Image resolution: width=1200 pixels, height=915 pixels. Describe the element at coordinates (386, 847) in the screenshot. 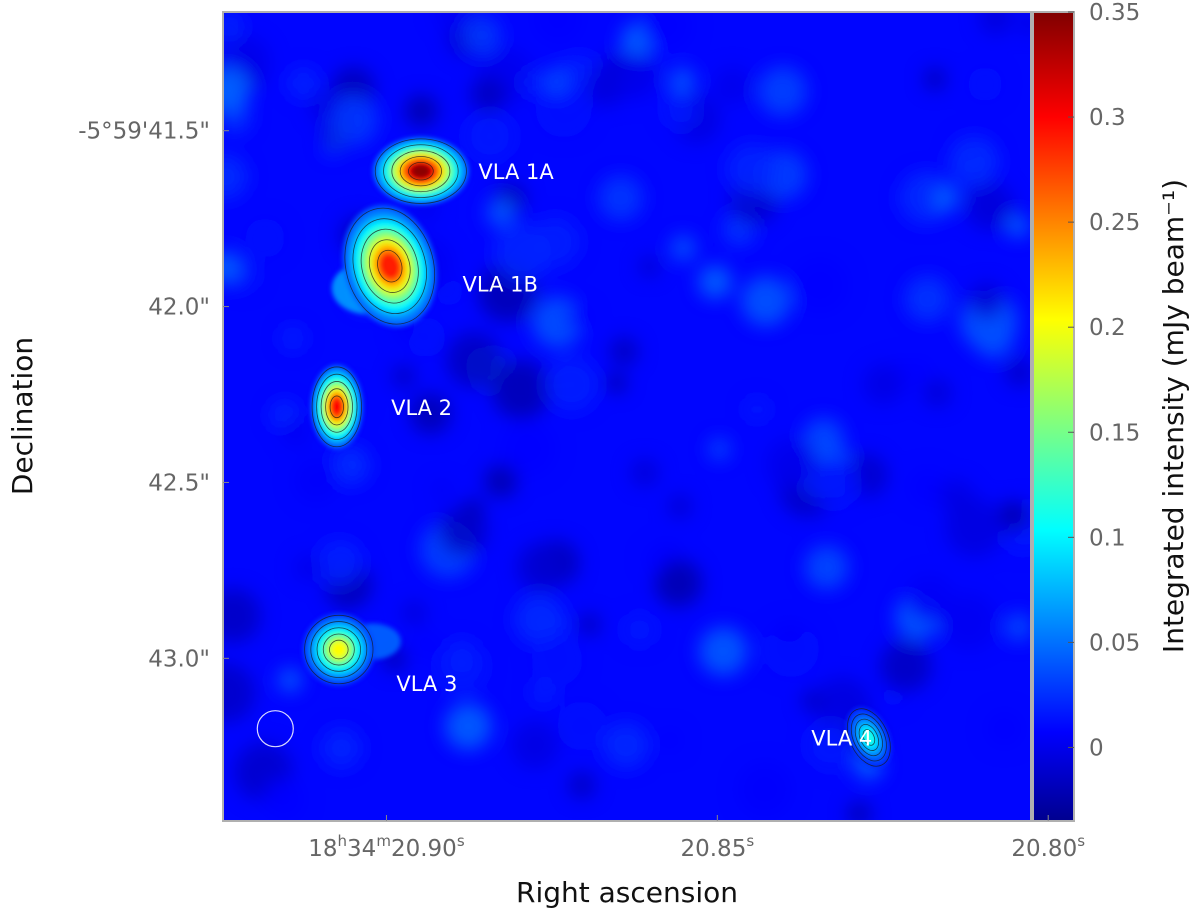

I see `x-tick-label: 18h34m20.90s` at that location.